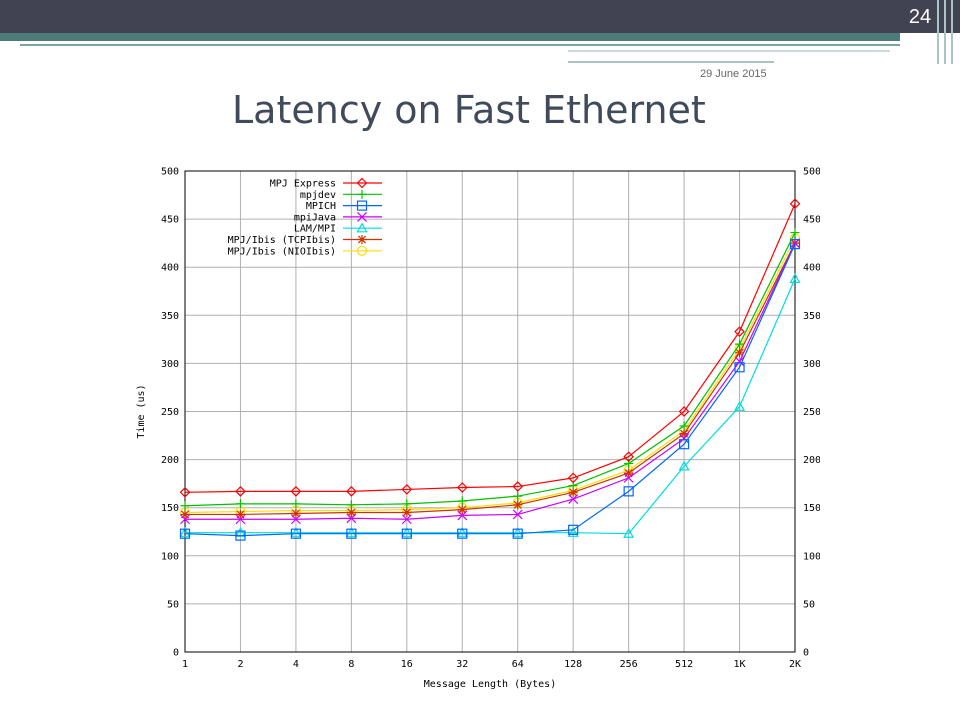 Image resolution: width=960 pixels, height=720 pixels. I want to click on slide-number: 24, so click(920, 17).